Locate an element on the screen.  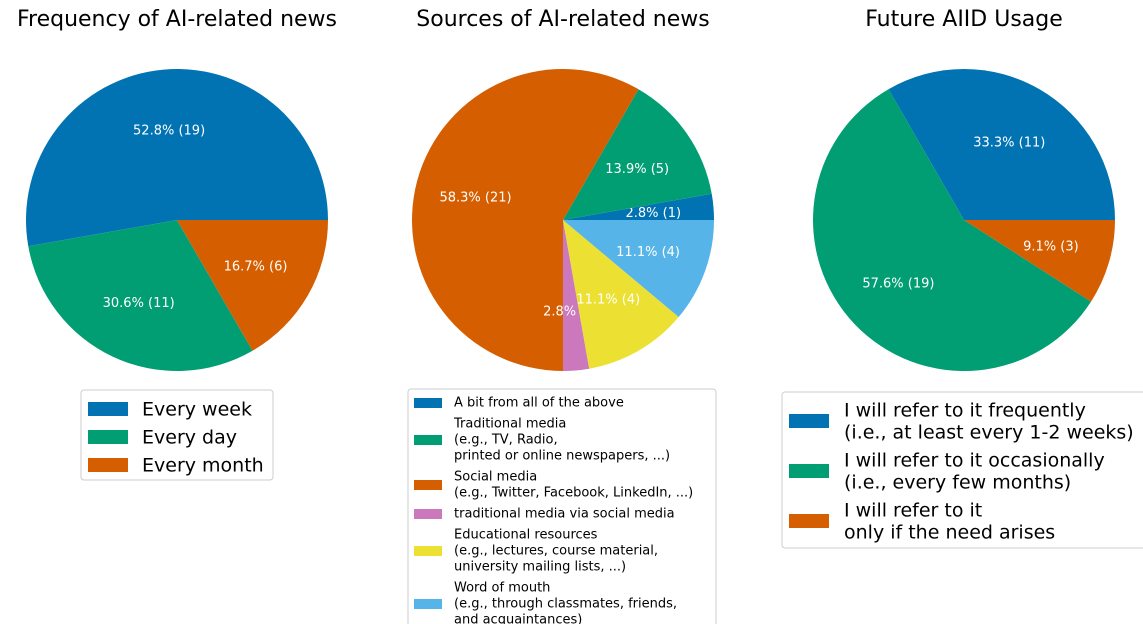
pie-slice-social-media is located at coordinates (525, 219).